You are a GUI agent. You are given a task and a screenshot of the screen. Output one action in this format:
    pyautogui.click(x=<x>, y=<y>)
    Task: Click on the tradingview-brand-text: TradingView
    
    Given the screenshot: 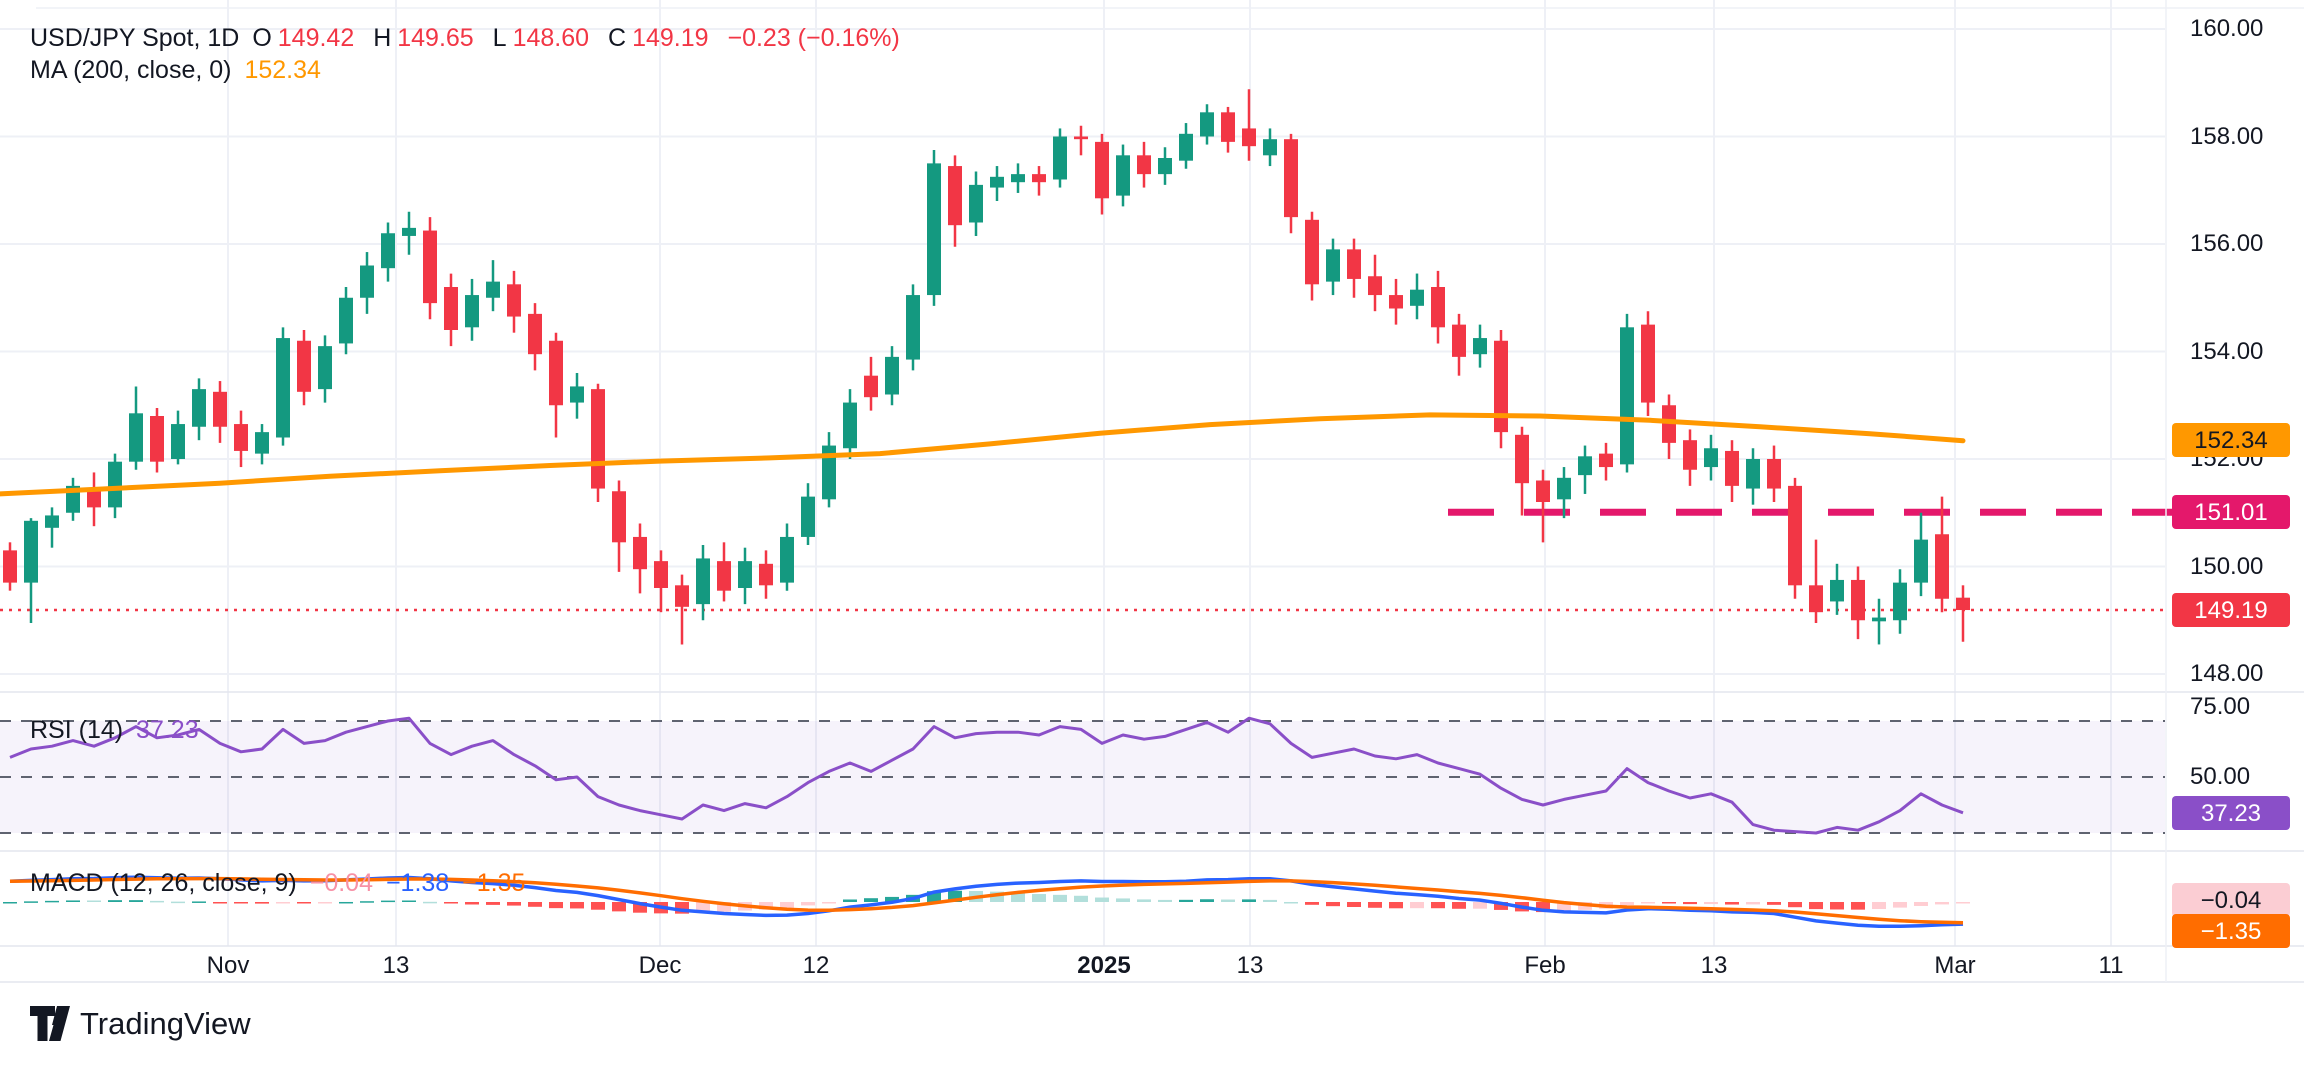 What is the action you would take?
    pyautogui.click(x=165, y=1023)
    